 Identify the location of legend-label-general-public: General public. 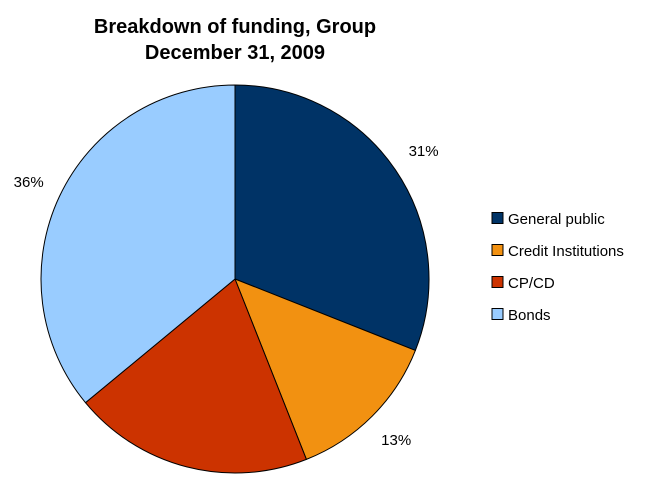
(556, 219).